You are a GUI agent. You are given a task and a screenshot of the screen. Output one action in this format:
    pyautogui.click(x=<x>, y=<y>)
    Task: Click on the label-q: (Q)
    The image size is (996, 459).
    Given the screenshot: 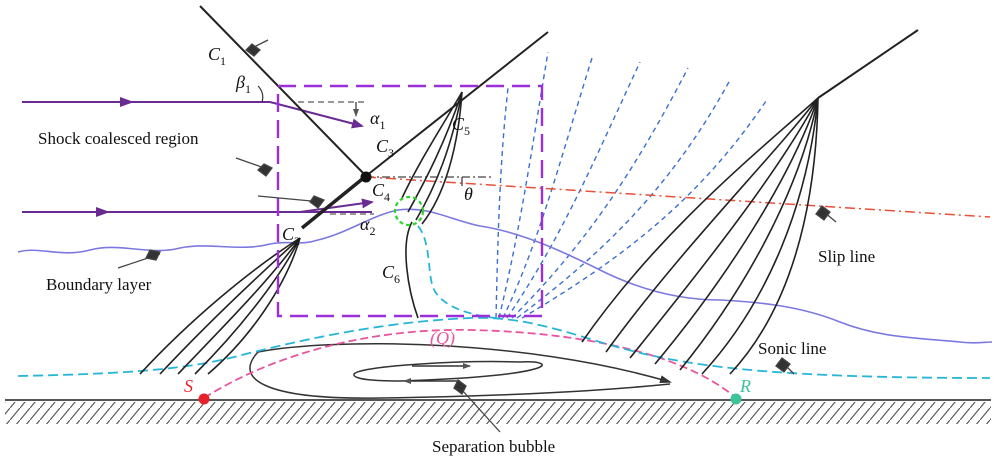 What is the action you would take?
    pyautogui.click(x=442, y=338)
    